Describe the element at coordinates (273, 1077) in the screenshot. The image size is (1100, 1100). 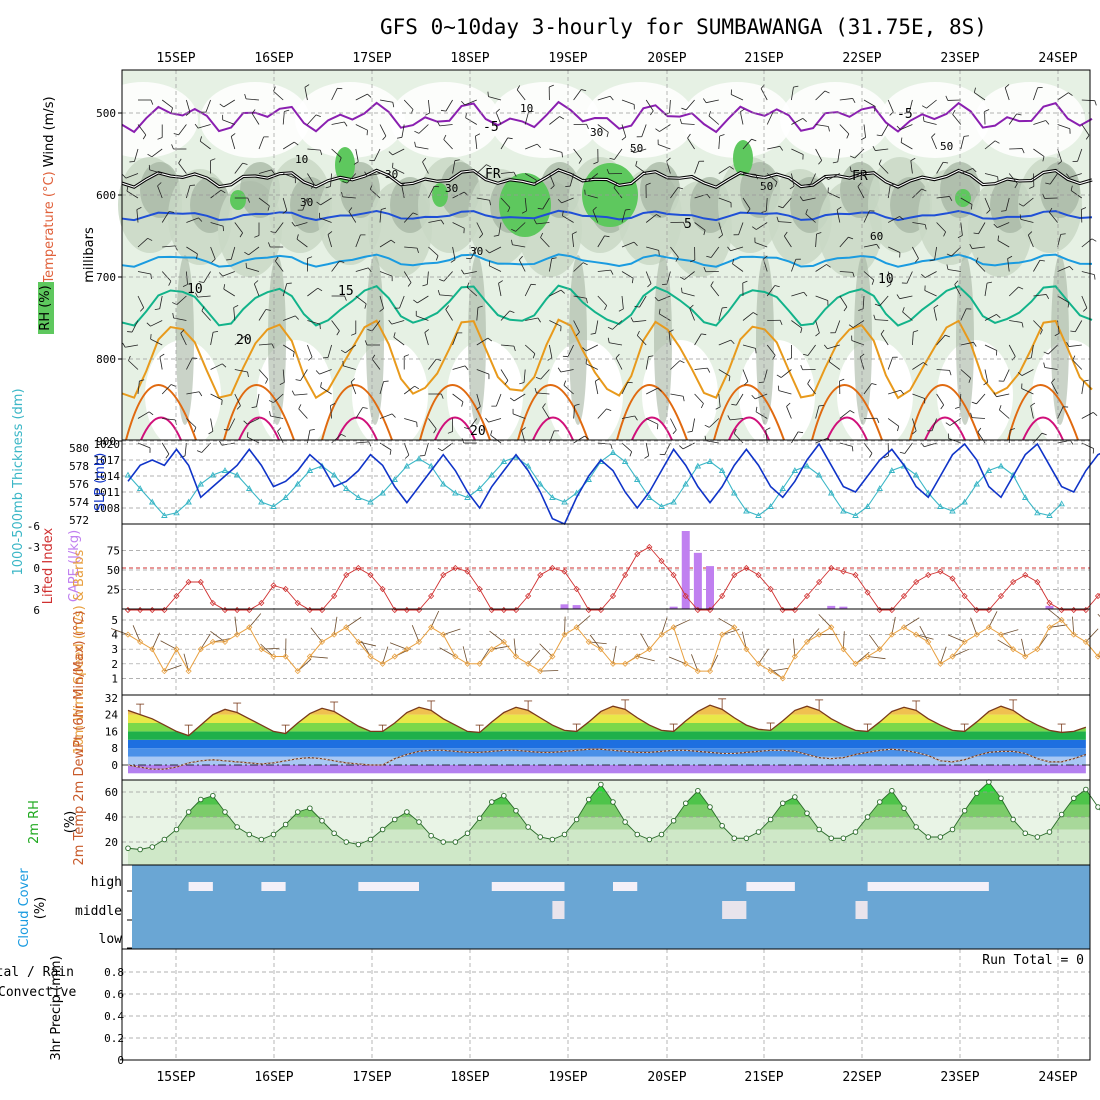
I see `date-bottom-16sep: 16SEP` at that location.